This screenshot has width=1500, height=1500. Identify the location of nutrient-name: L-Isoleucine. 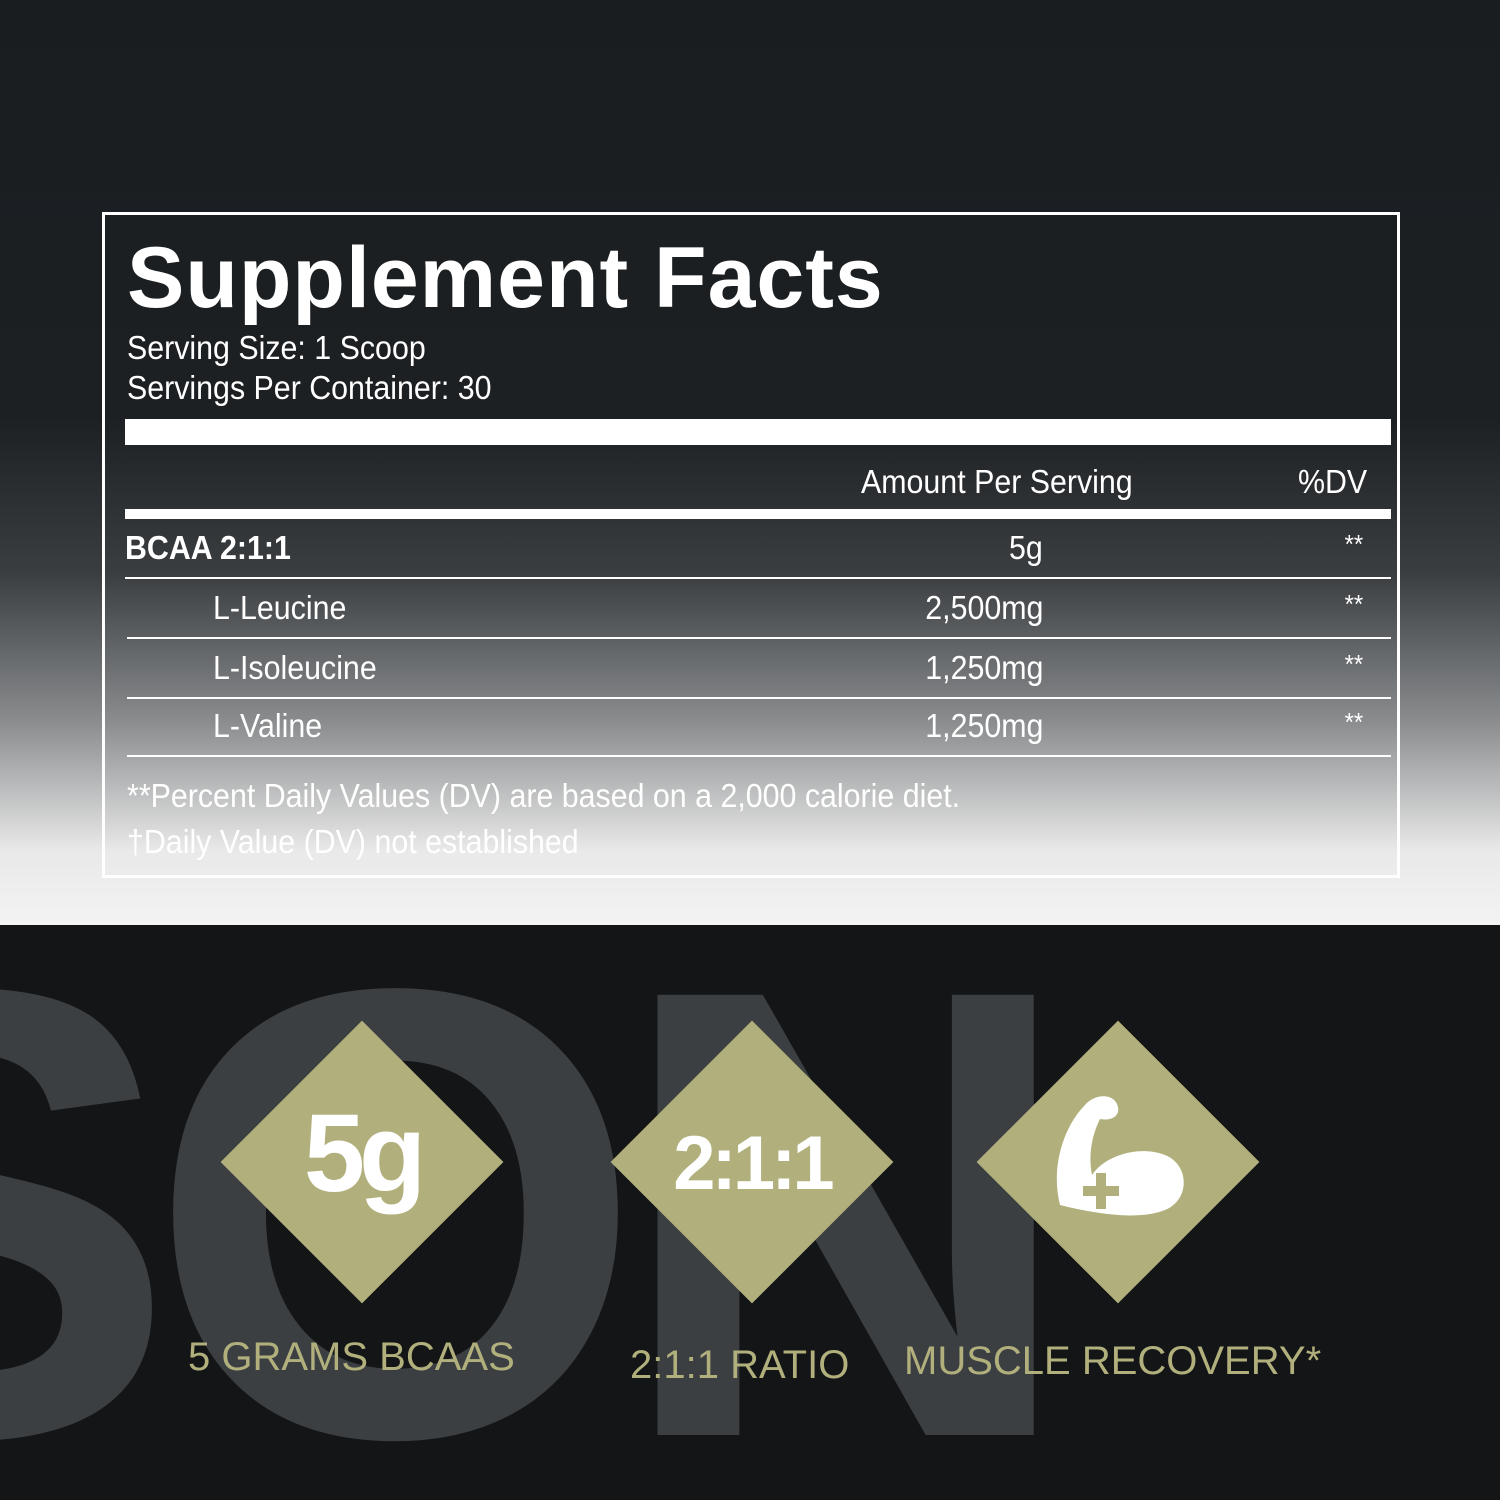
(295, 667).